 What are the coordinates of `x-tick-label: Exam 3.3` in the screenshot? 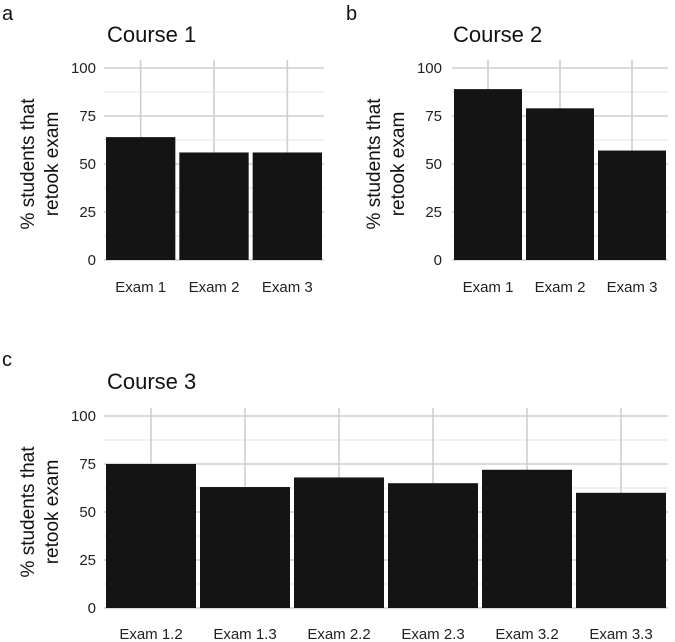 It's located at (620, 634).